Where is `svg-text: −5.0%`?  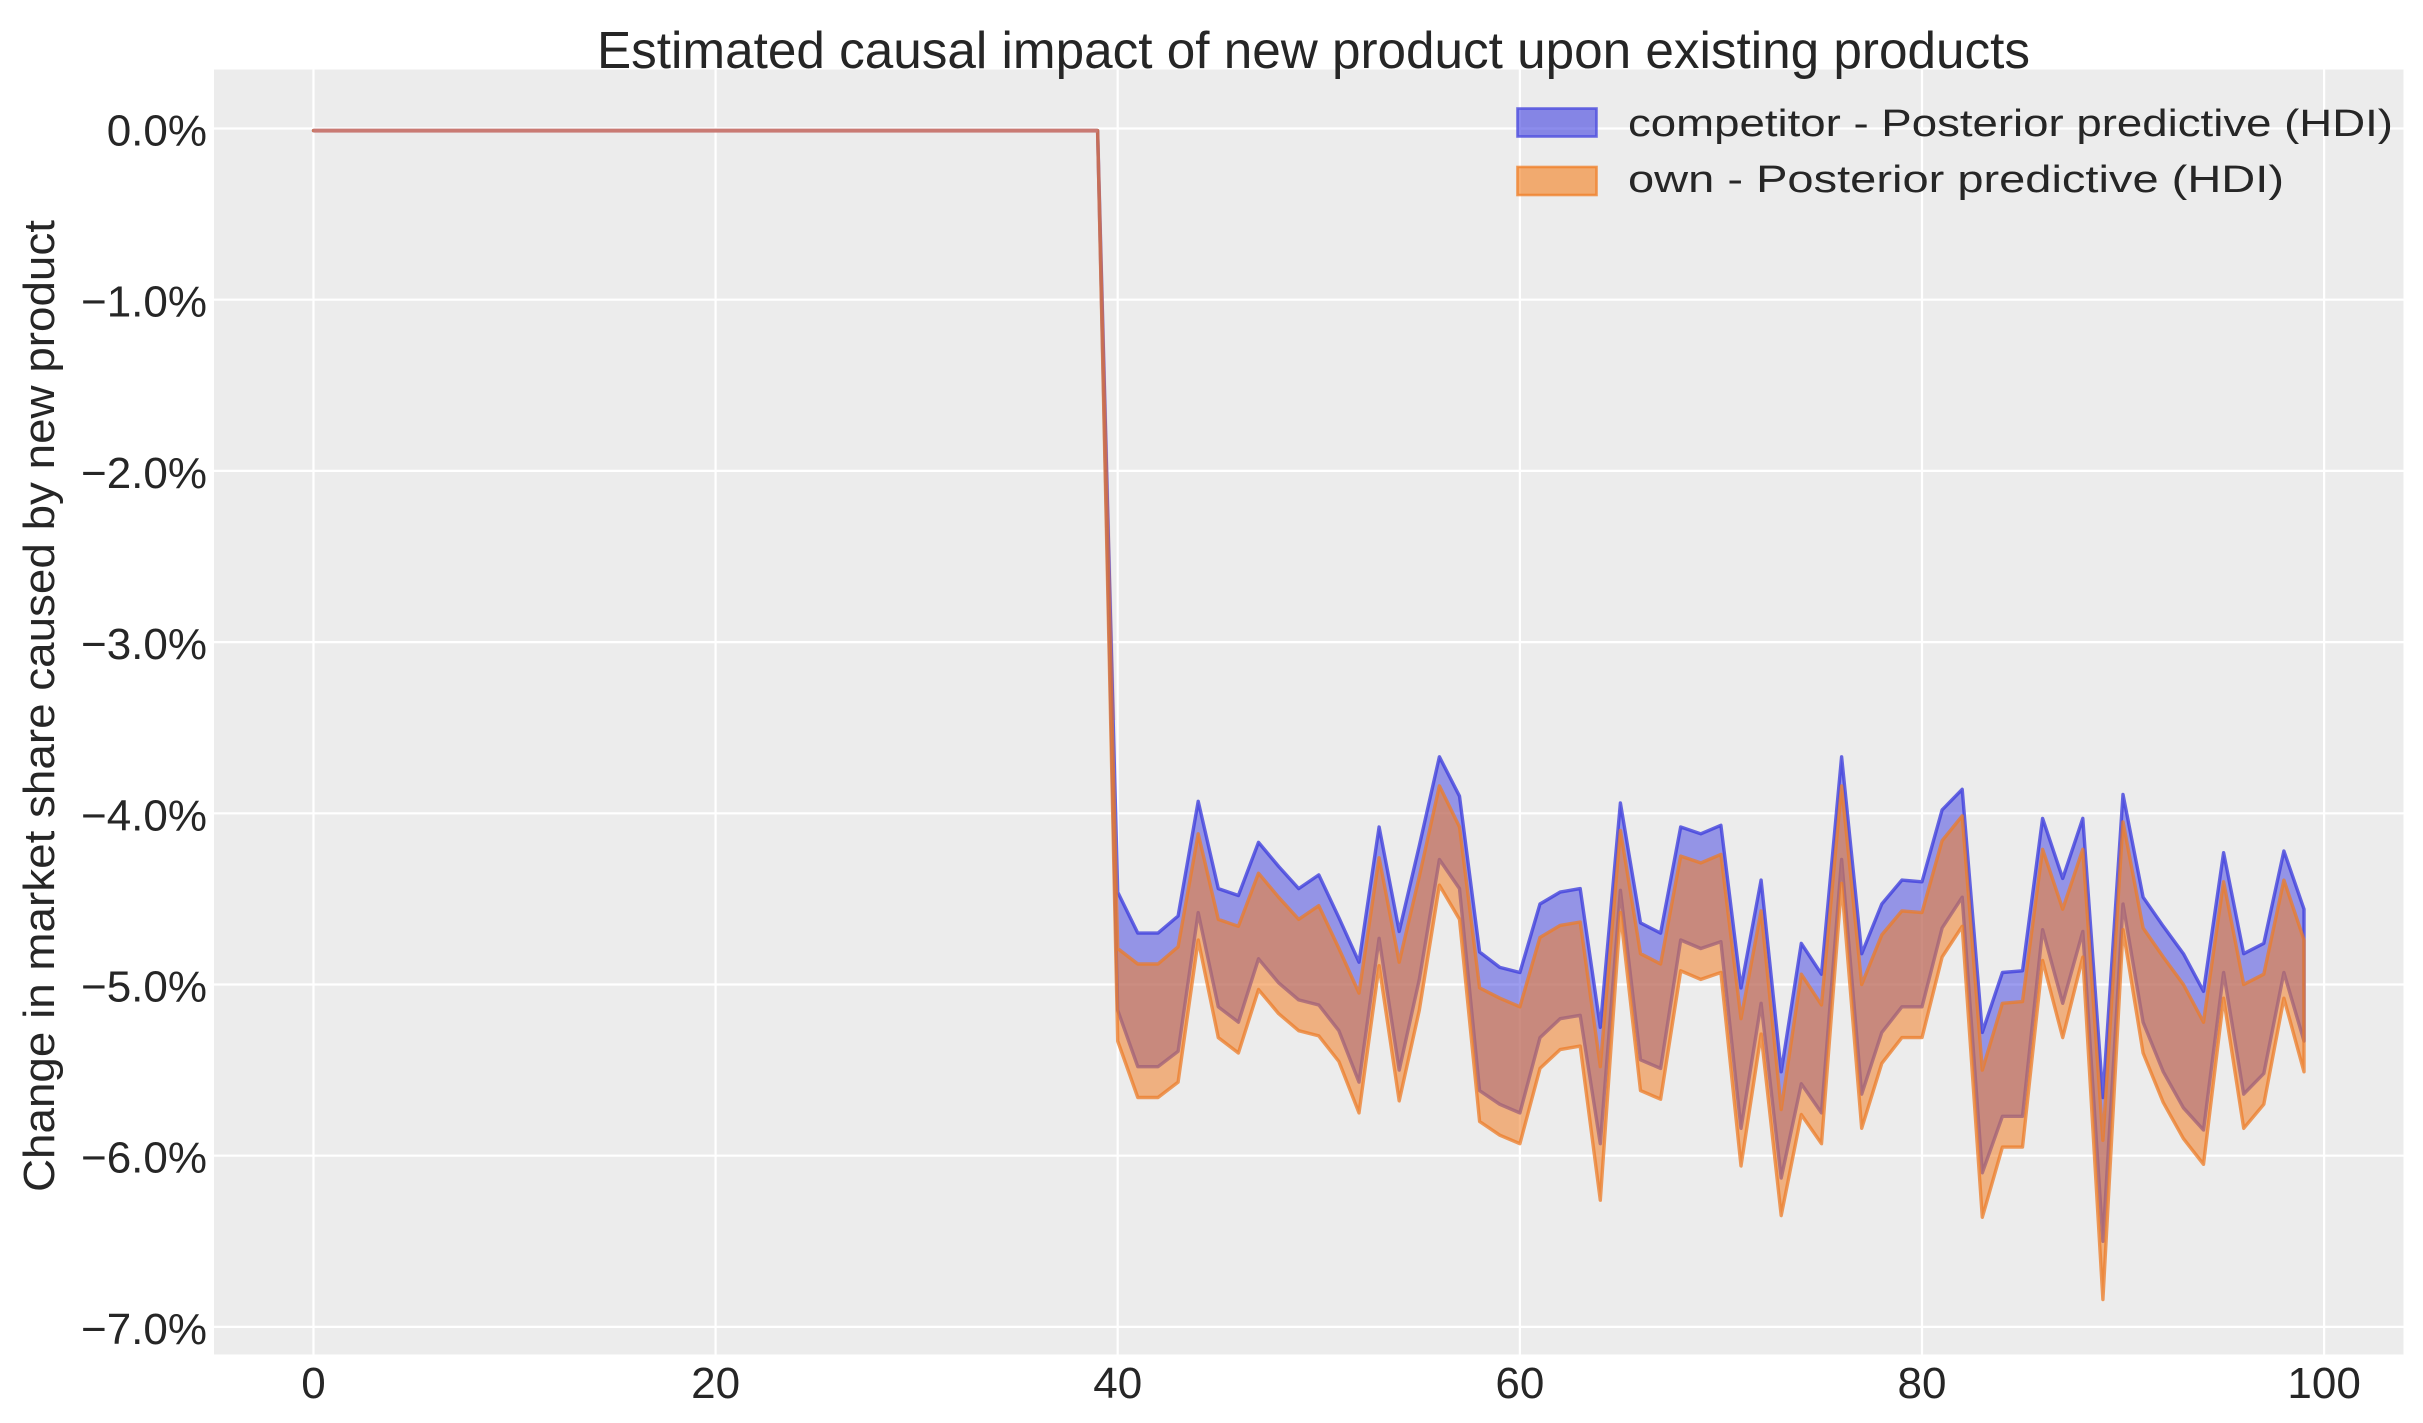
svg-text: −5.0% is located at coordinates (144, 987).